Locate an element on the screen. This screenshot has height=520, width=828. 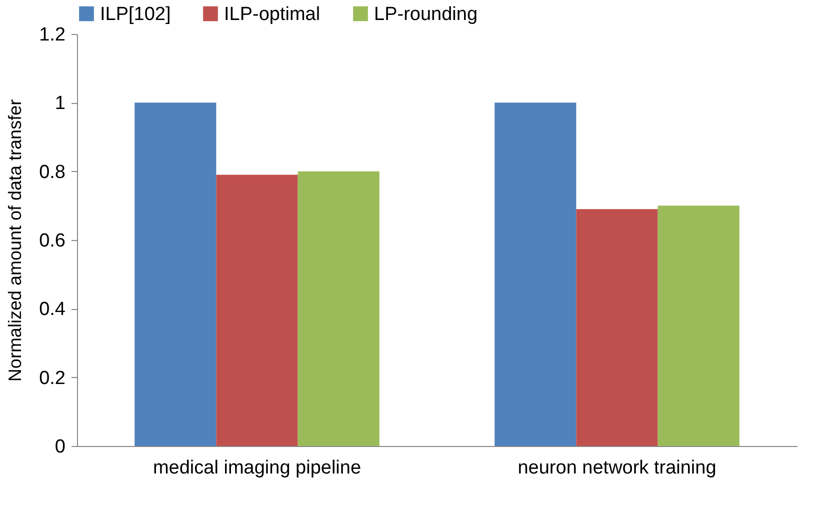
y-tick-label: 0.6 is located at coordinates (52, 241).